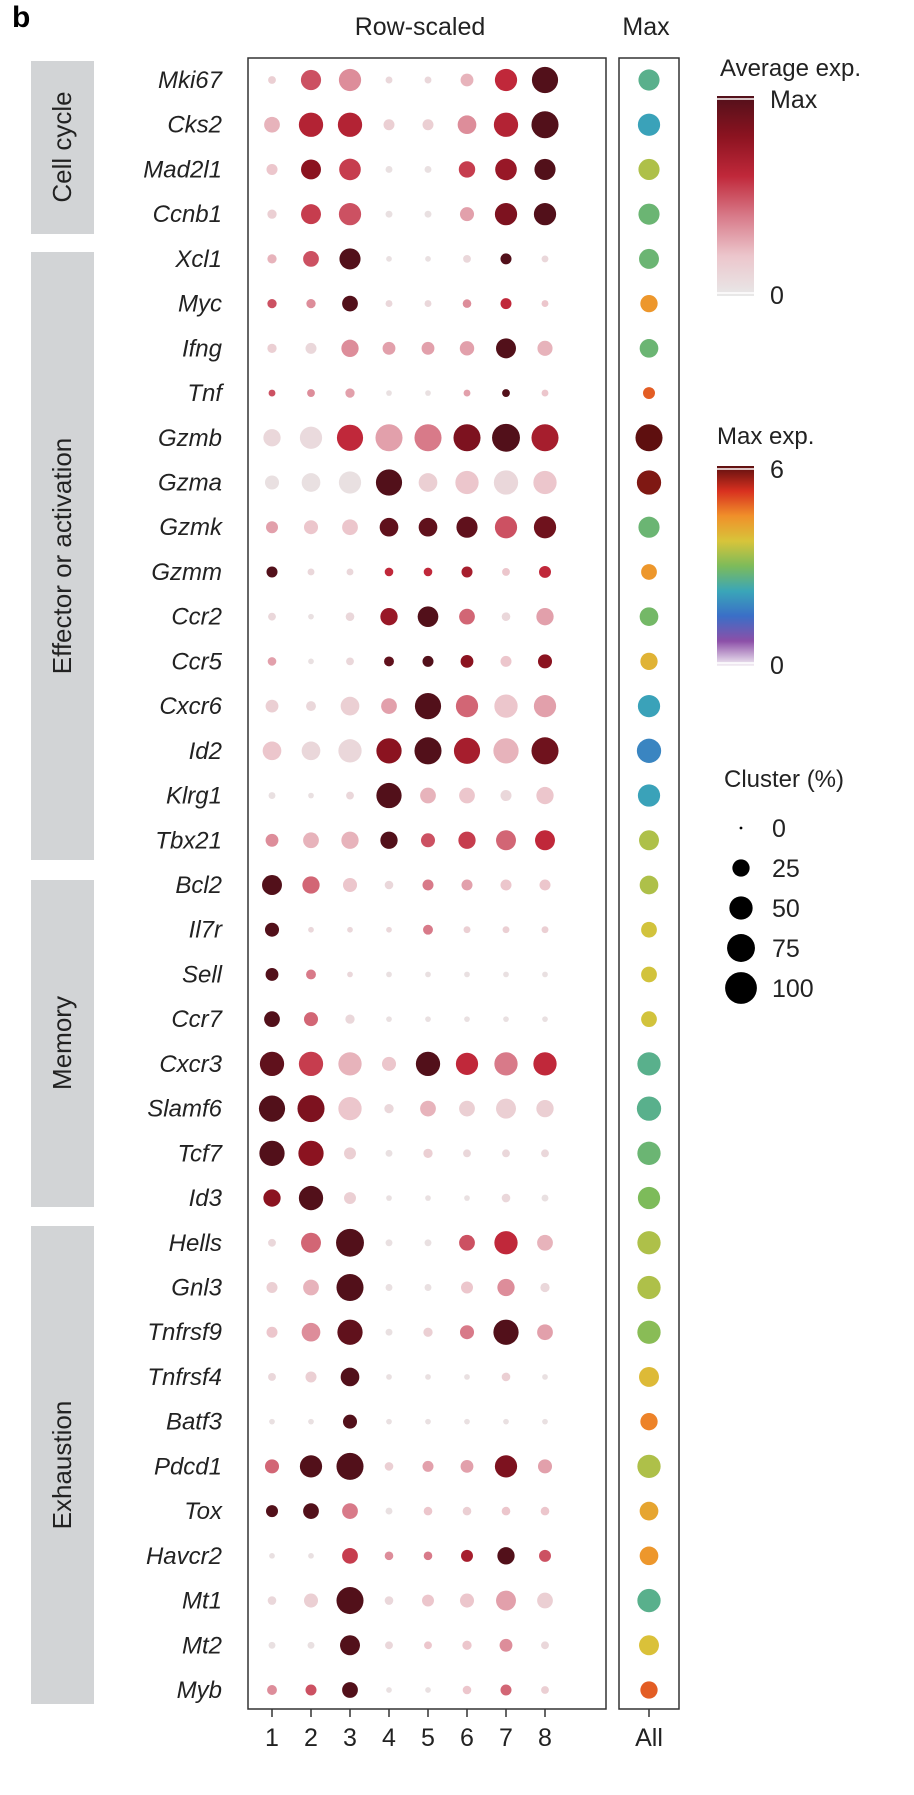 The height and width of the screenshot is (1795, 914). Describe the element at coordinates (649, 1019) in the screenshot. I see `all-dot-ccr7` at that location.